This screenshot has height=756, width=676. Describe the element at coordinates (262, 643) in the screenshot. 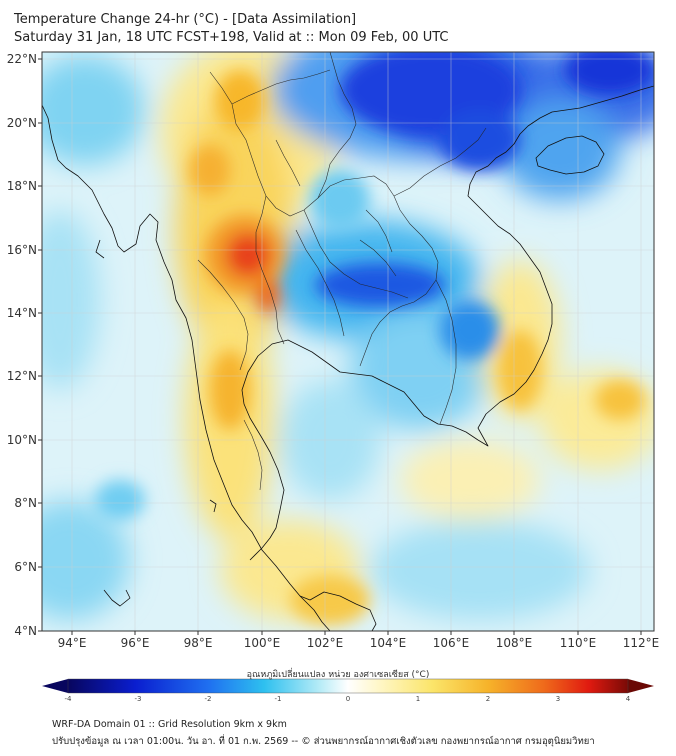

I see `lon-label-100e: 100°E` at that location.